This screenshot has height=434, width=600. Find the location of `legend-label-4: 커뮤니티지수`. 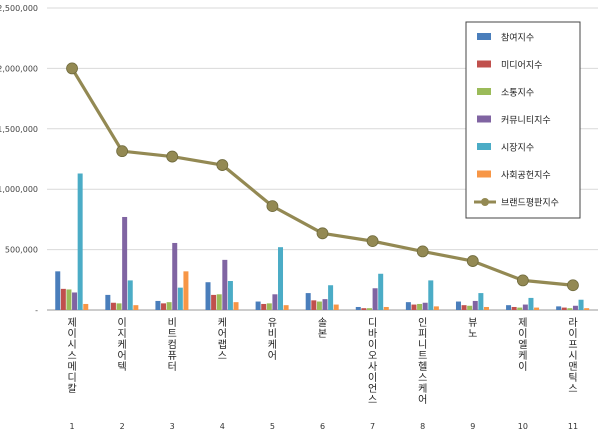

legend-label-4: 커뮤니티지수 is located at coordinates (526, 120).